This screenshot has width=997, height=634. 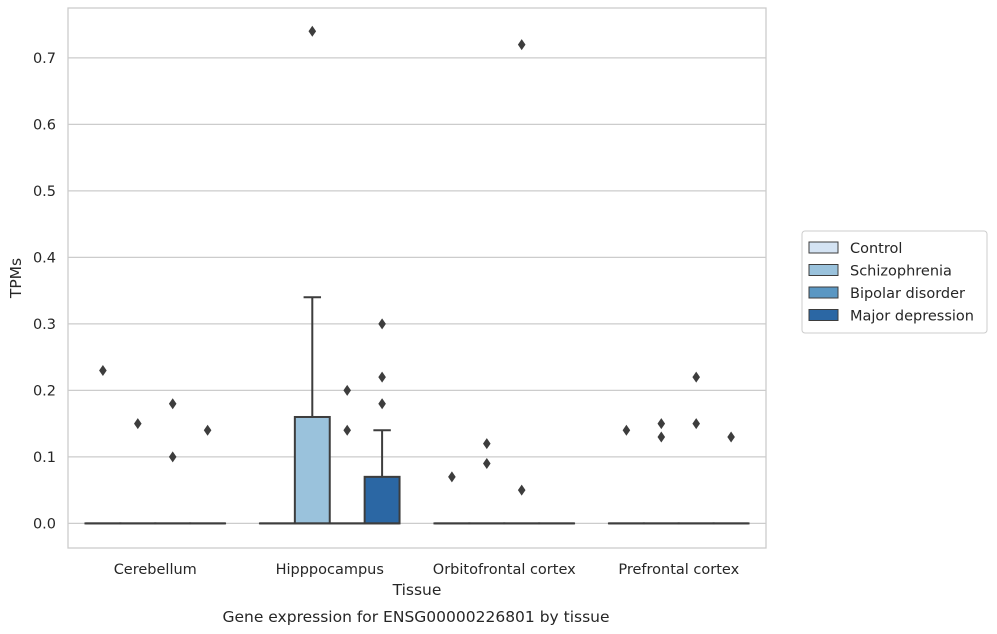 I want to click on box-hipppocampus-major-depression, so click(x=382, y=477).